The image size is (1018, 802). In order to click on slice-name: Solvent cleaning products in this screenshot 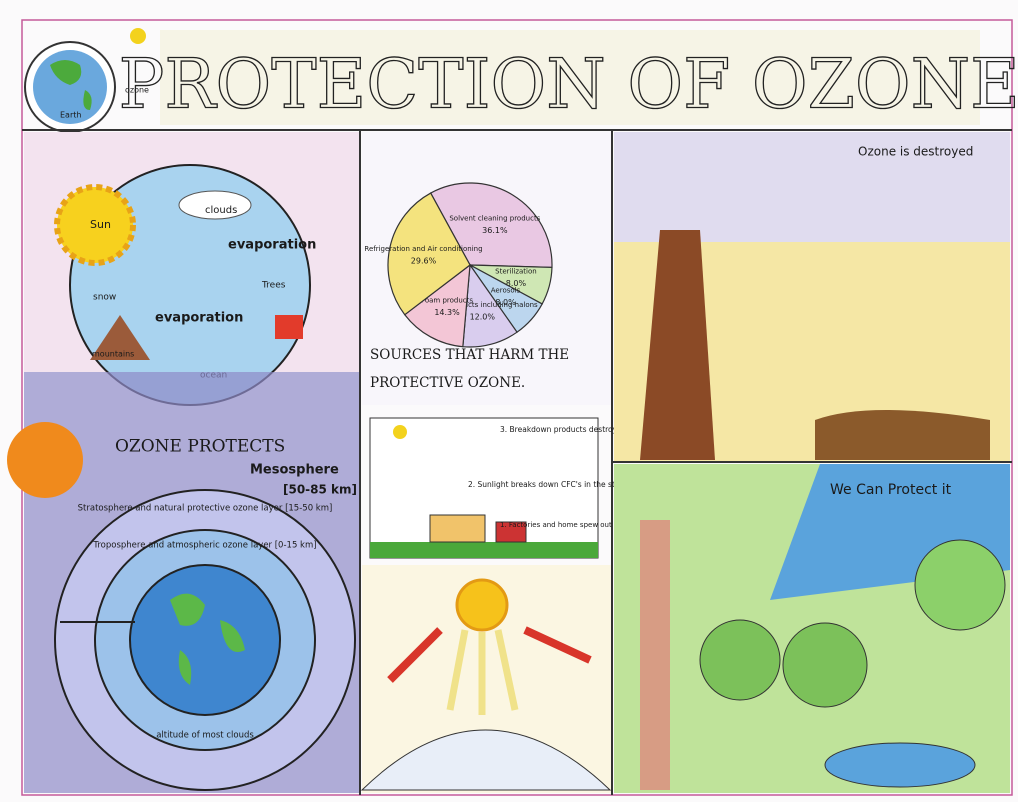, I will do `click(494, 218)`.